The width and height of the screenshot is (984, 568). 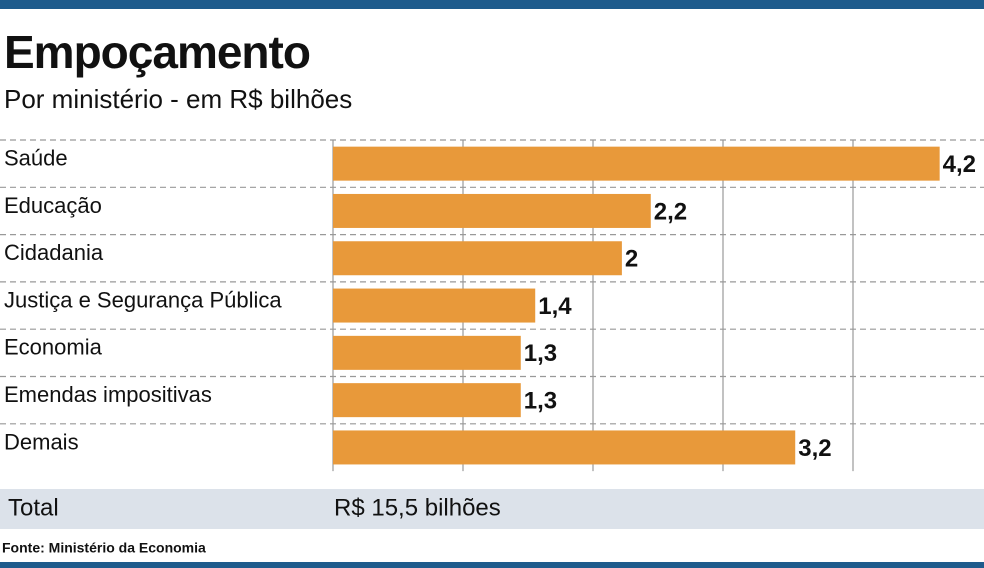 I want to click on source: Fonte: Ministério da Economia, so click(x=104, y=548).